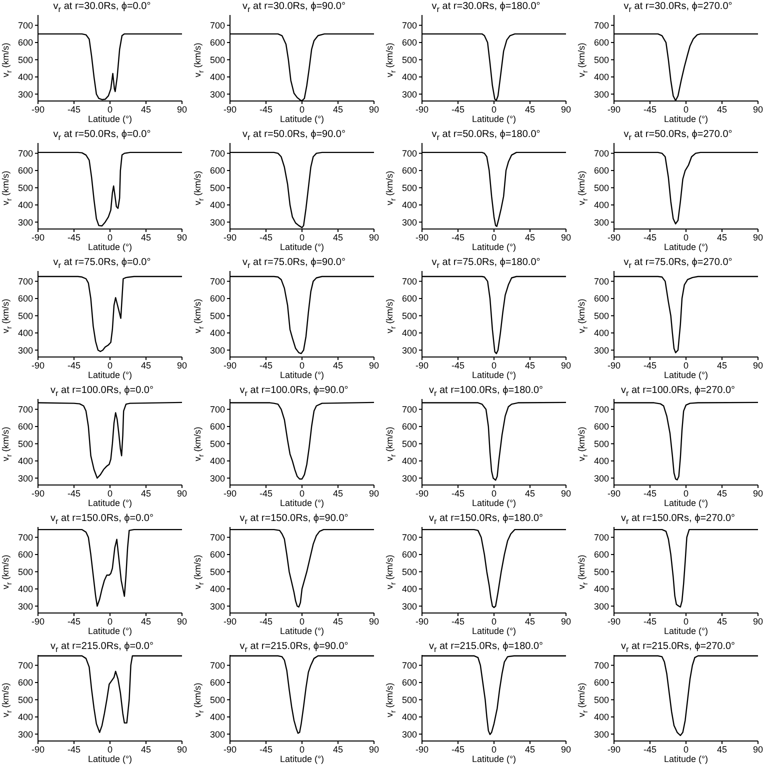 The width and height of the screenshot is (768, 768). Describe the element at coordinates (678, 263) in the screenshot. I see `chart-title: v$_{r}$ at r=75.0Rs, ϕ=270.0°` at that location.